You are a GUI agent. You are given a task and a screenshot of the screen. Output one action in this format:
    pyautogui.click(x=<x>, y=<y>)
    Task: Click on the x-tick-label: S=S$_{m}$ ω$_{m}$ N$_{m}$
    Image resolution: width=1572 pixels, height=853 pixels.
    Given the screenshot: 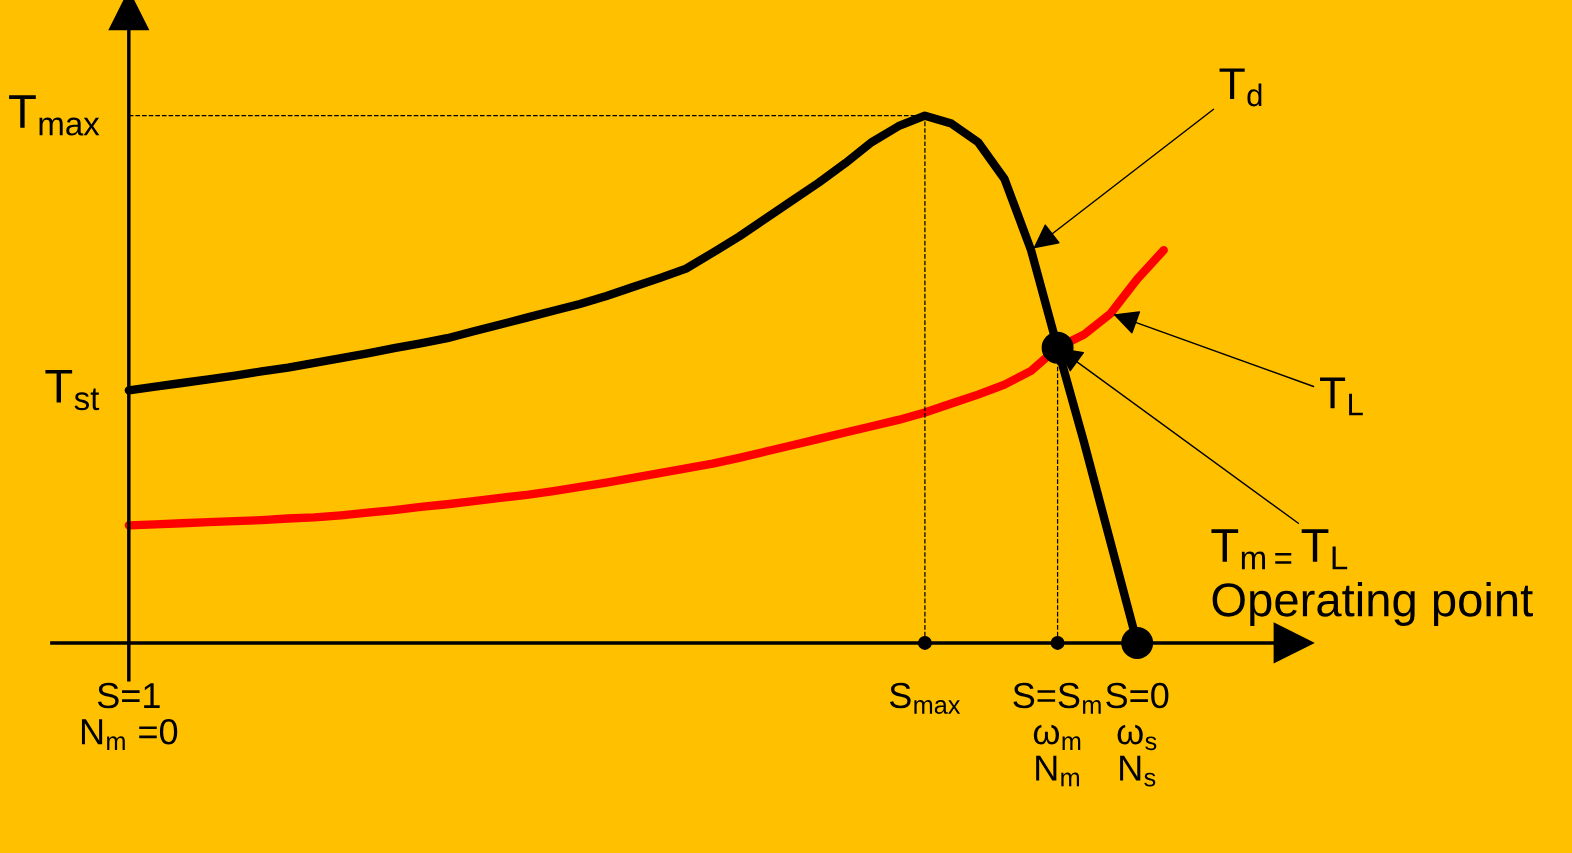 What is the action you would take?
    pyautogui.click(x=1057, y=734)
    